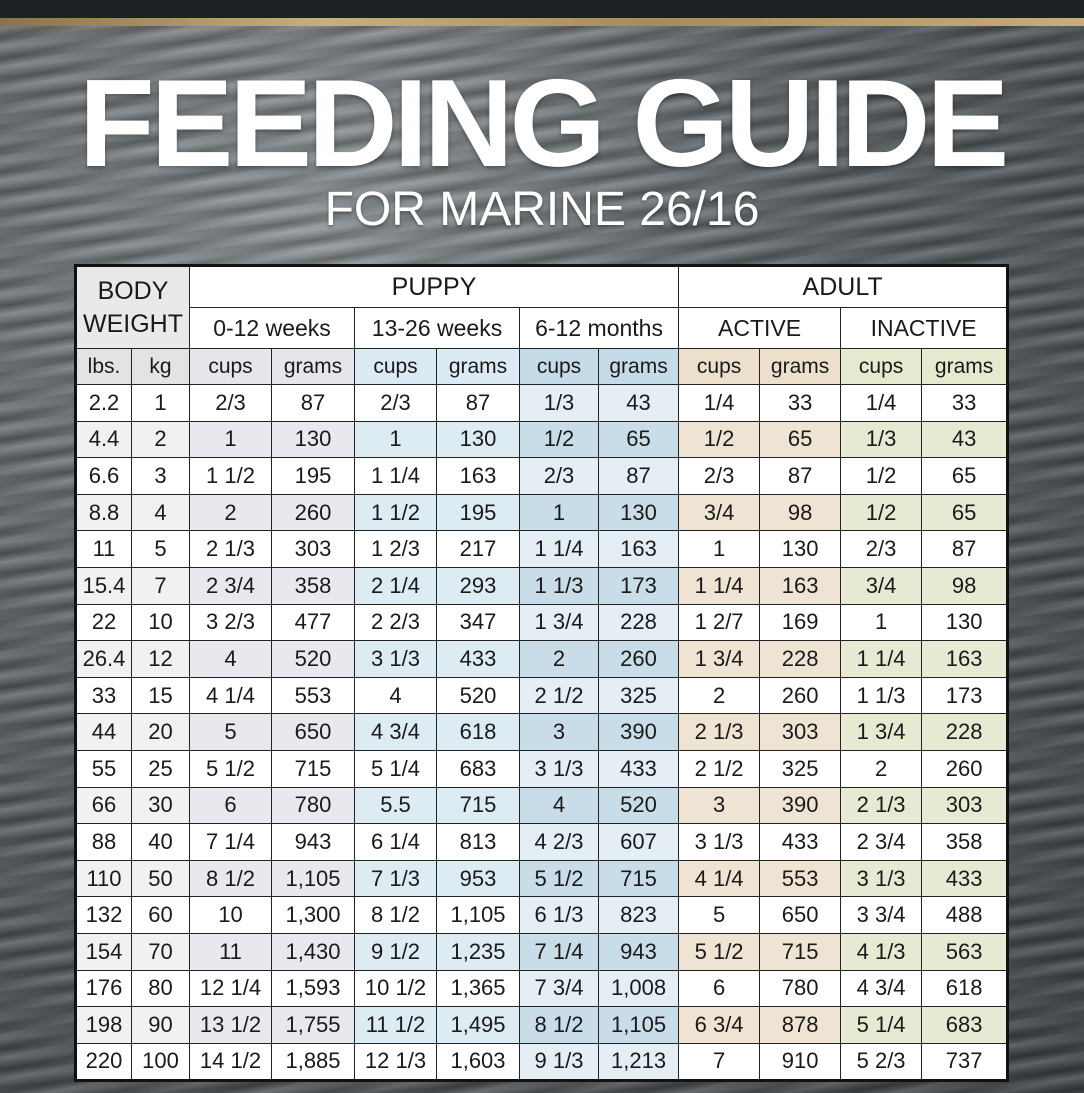 The image size is (1084, 1093). Describe the element at coordinates (965, 476) in the screenshot. I see `inactive-grams-cell: 65` at that location.